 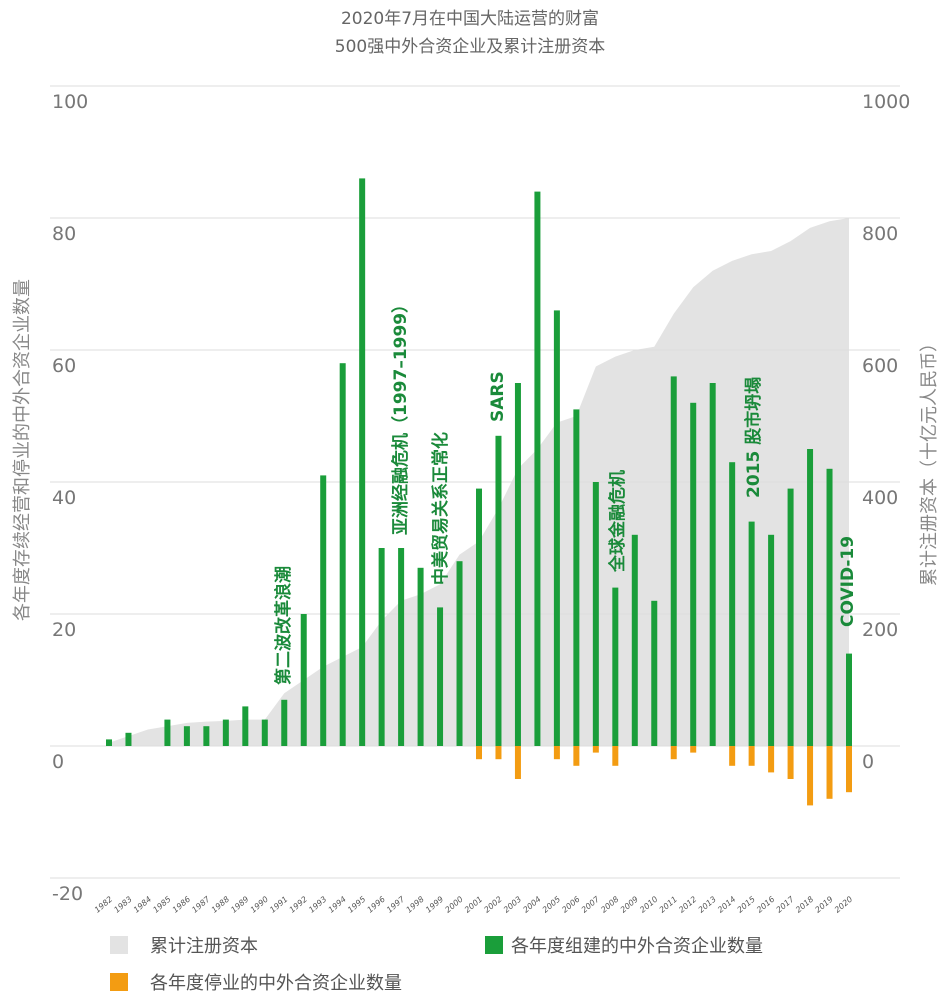 What do you see at coordinates (880, 498) in the screenshot?
I see `y2-tick-label: 400` at bounding box center [880, 498].